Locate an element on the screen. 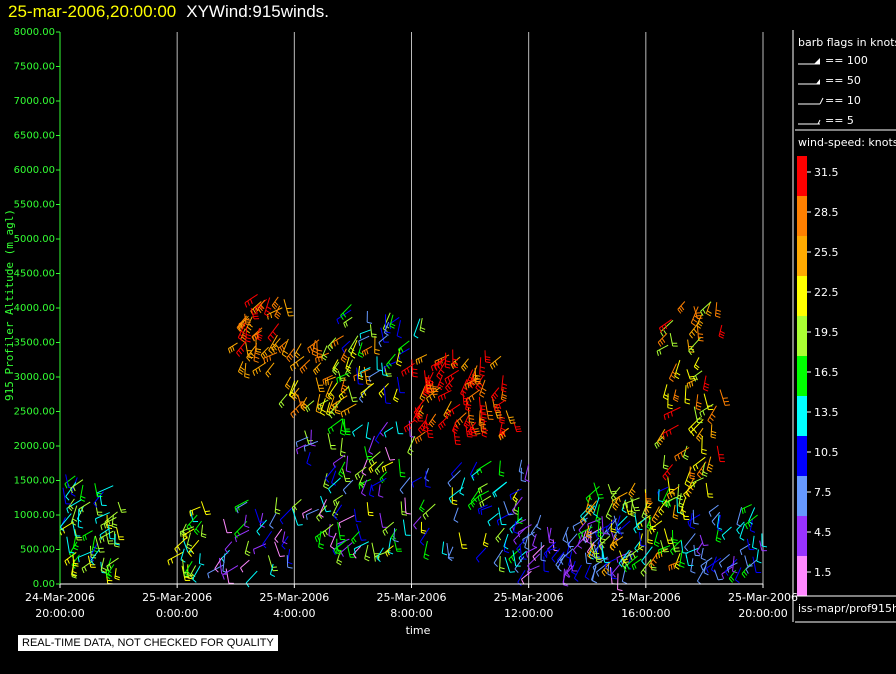 The height and width of the screenshot is (674, 896). x-tick-date-4: 25-Mar-2006 is located at coordinates (529, 597).